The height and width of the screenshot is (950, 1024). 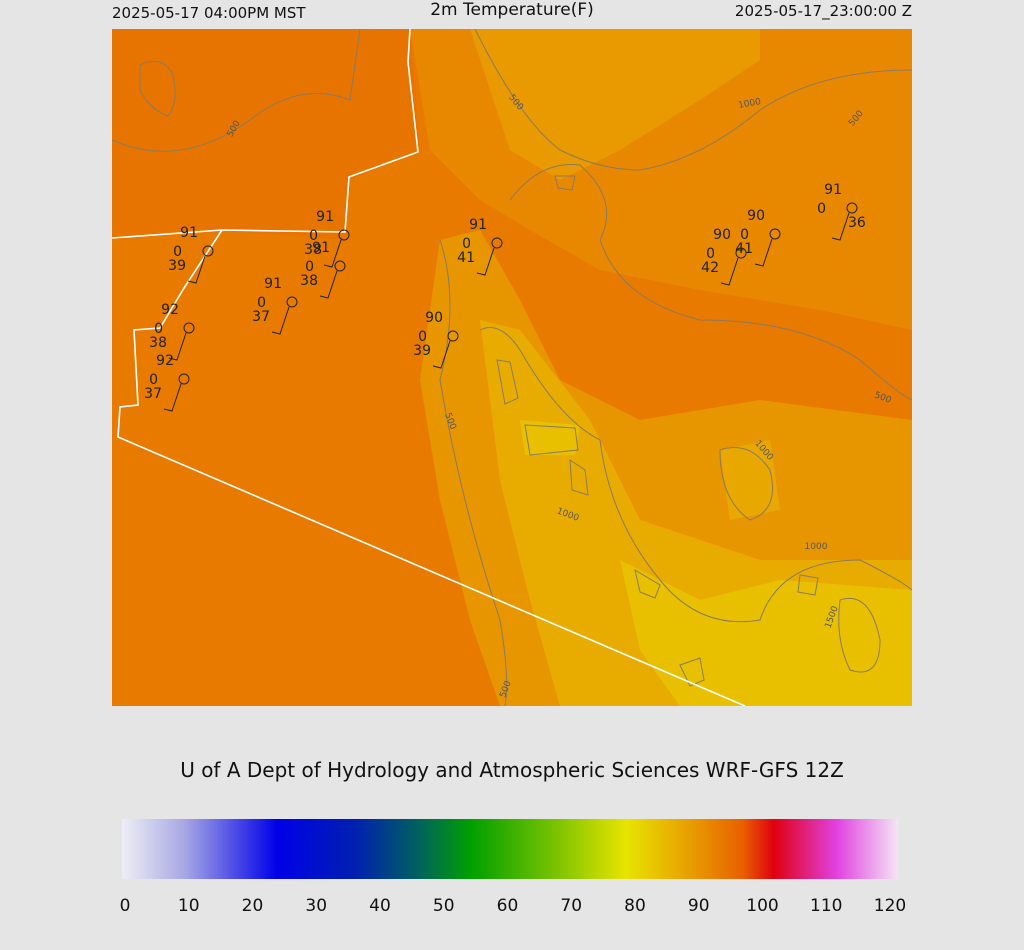 I want to click on colorbar-tick-label: 60, so click(x=508, y=906).